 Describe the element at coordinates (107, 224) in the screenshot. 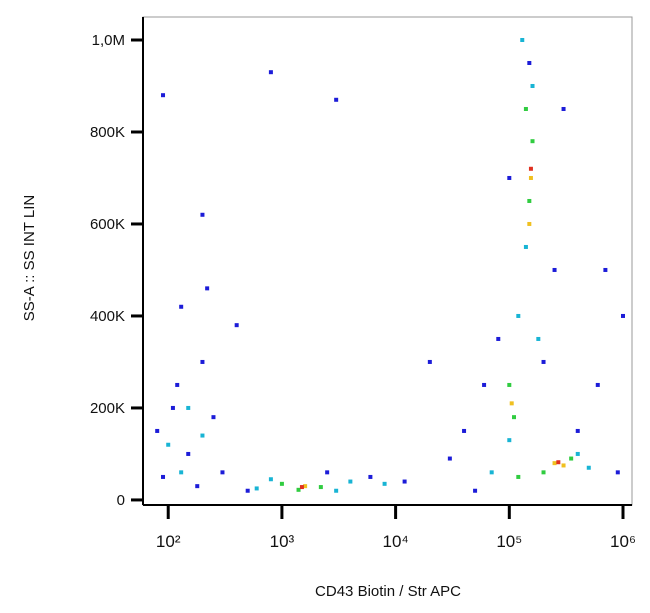

I see `y-tick-label: 600K` at that location.